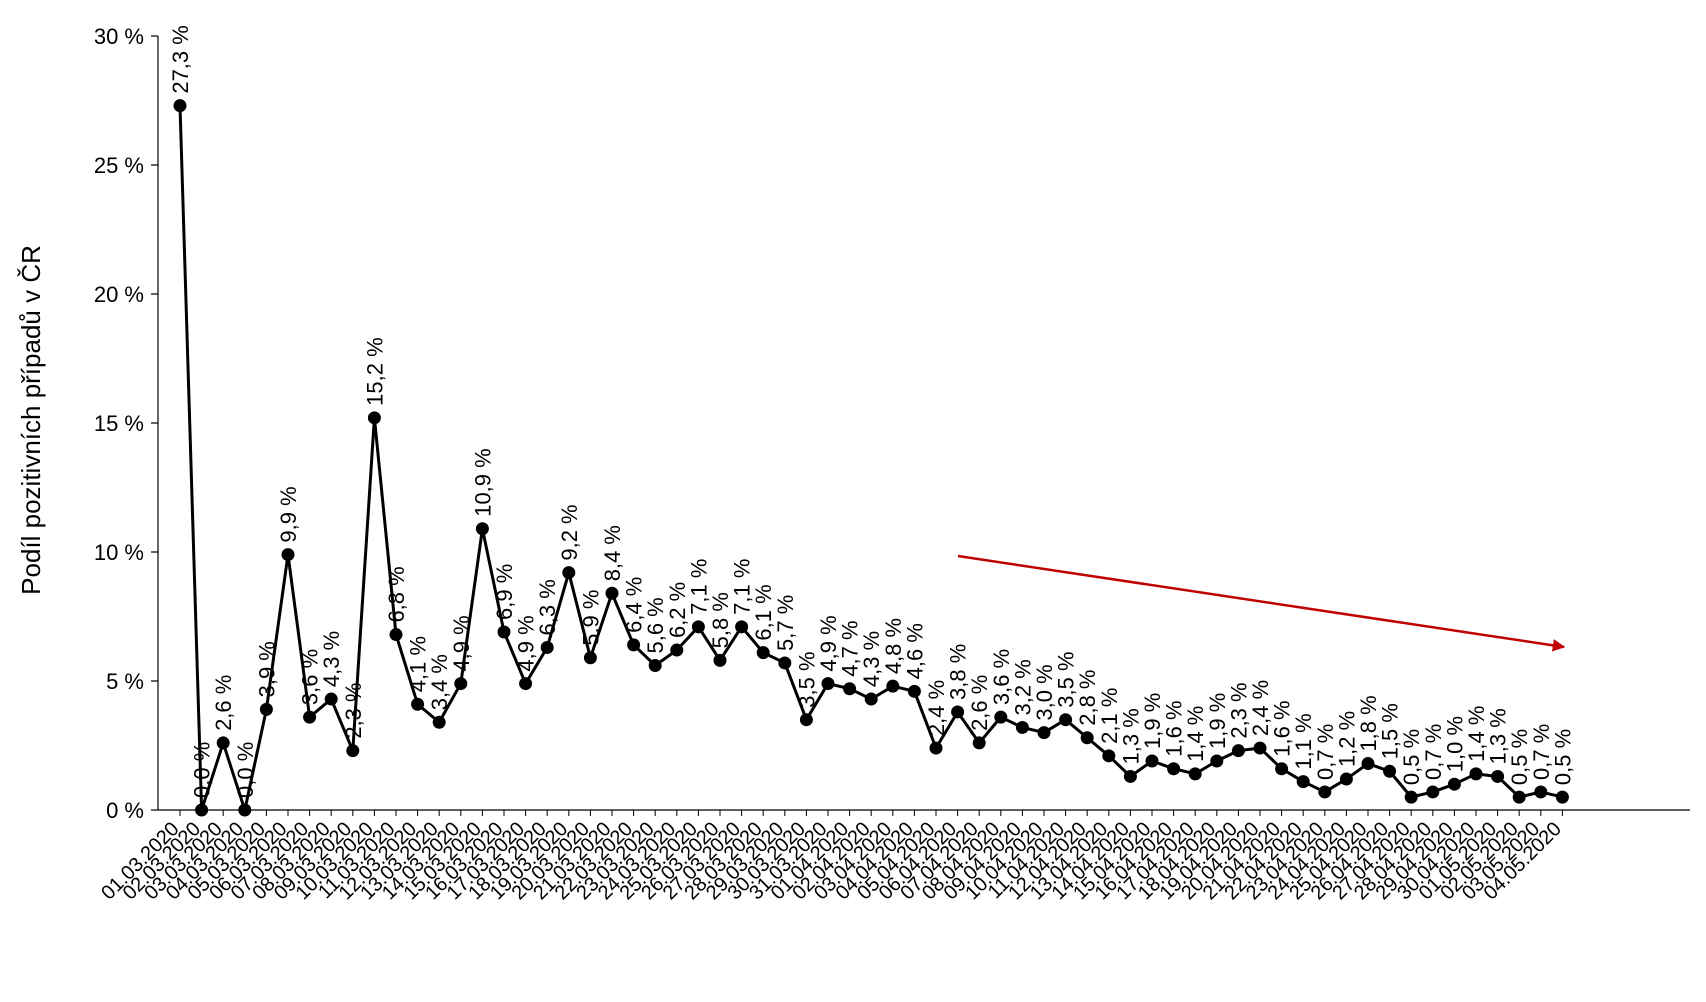  Describe the element at coordinates (1022, 687) in the screenshot. I see `data-label: 3,2 %` at that location.